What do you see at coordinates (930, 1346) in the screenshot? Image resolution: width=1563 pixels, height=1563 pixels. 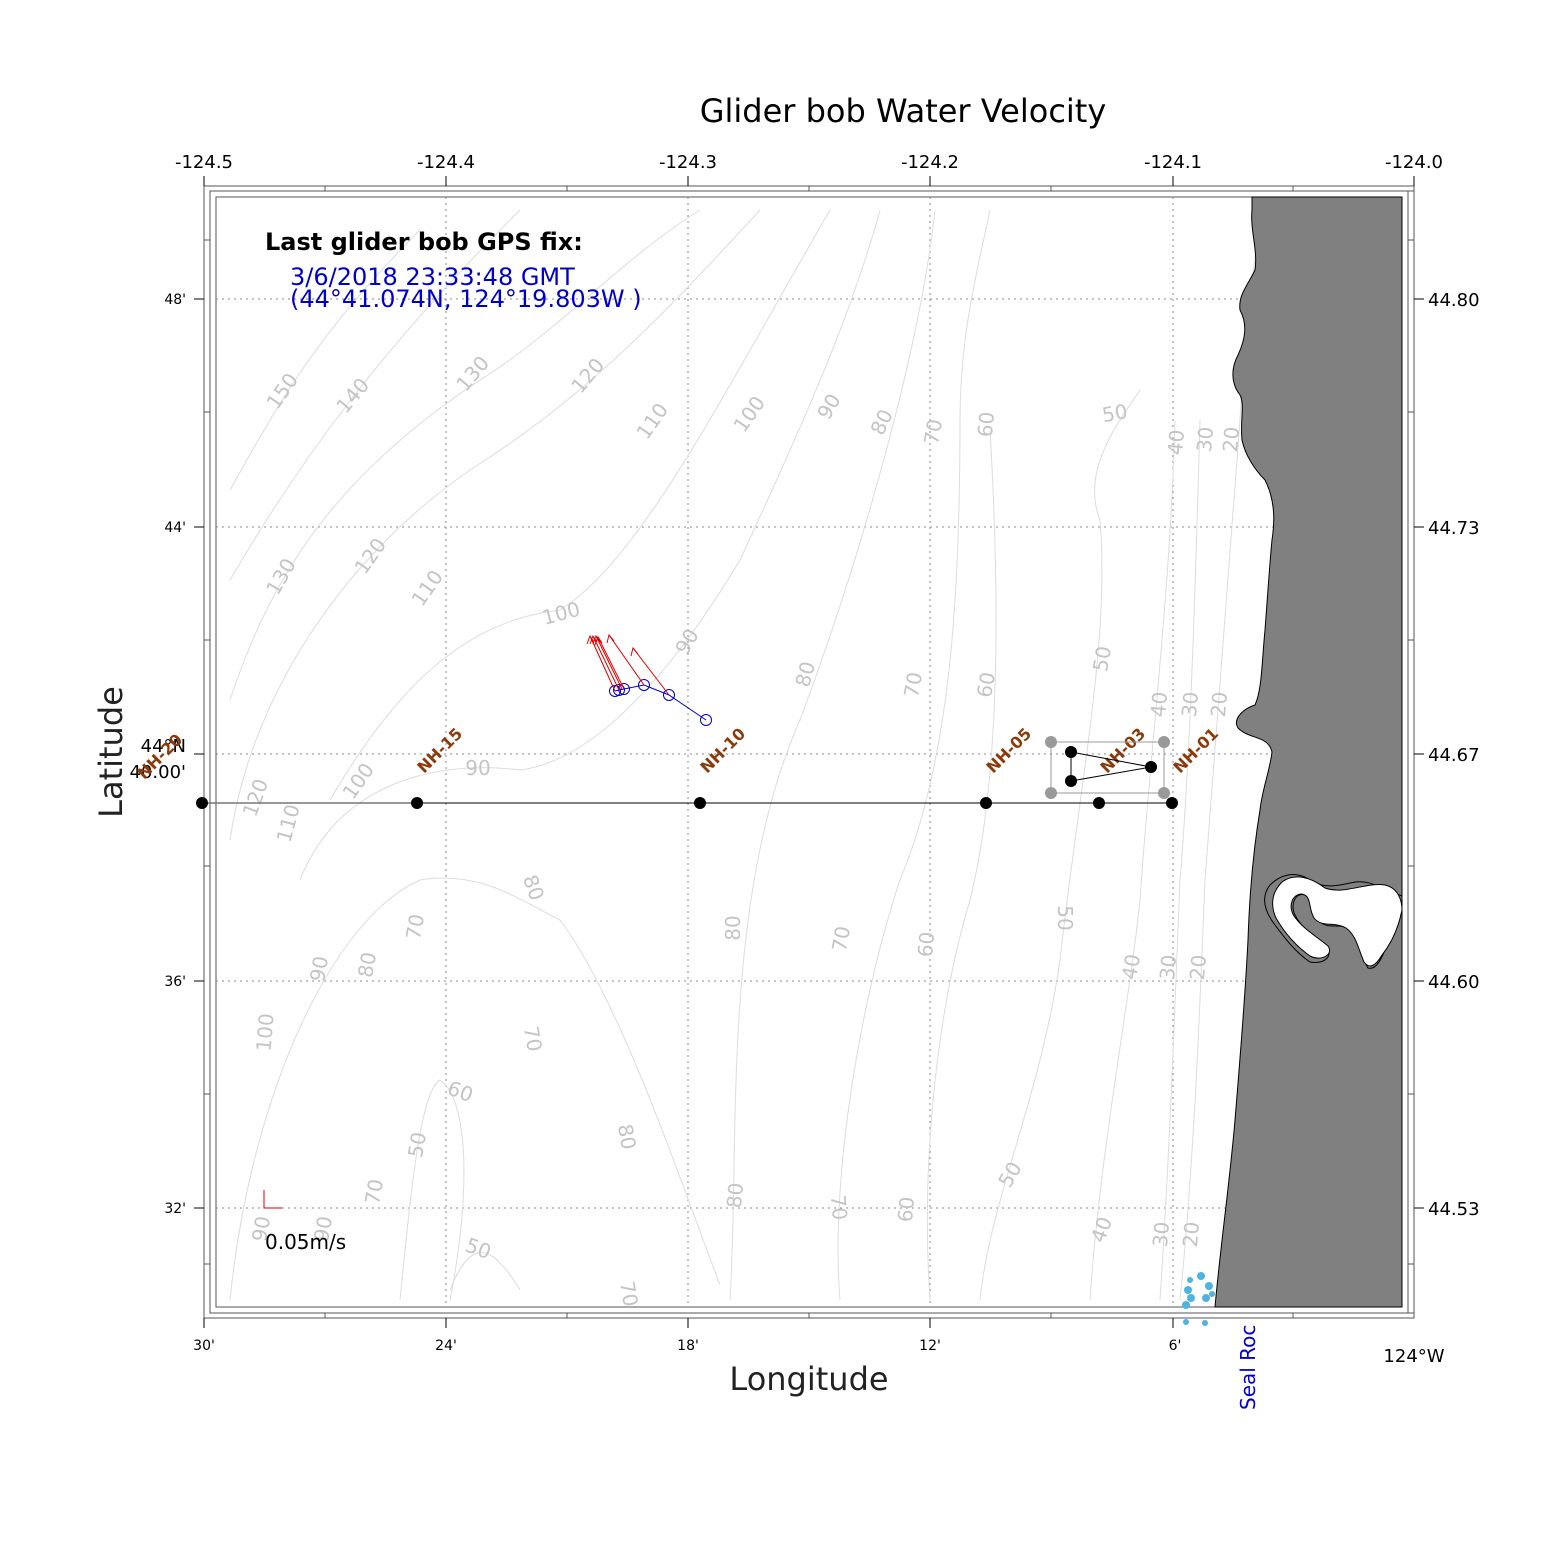 I see `bottom-tick-label: 12'` at bounding box center [930, 1346].